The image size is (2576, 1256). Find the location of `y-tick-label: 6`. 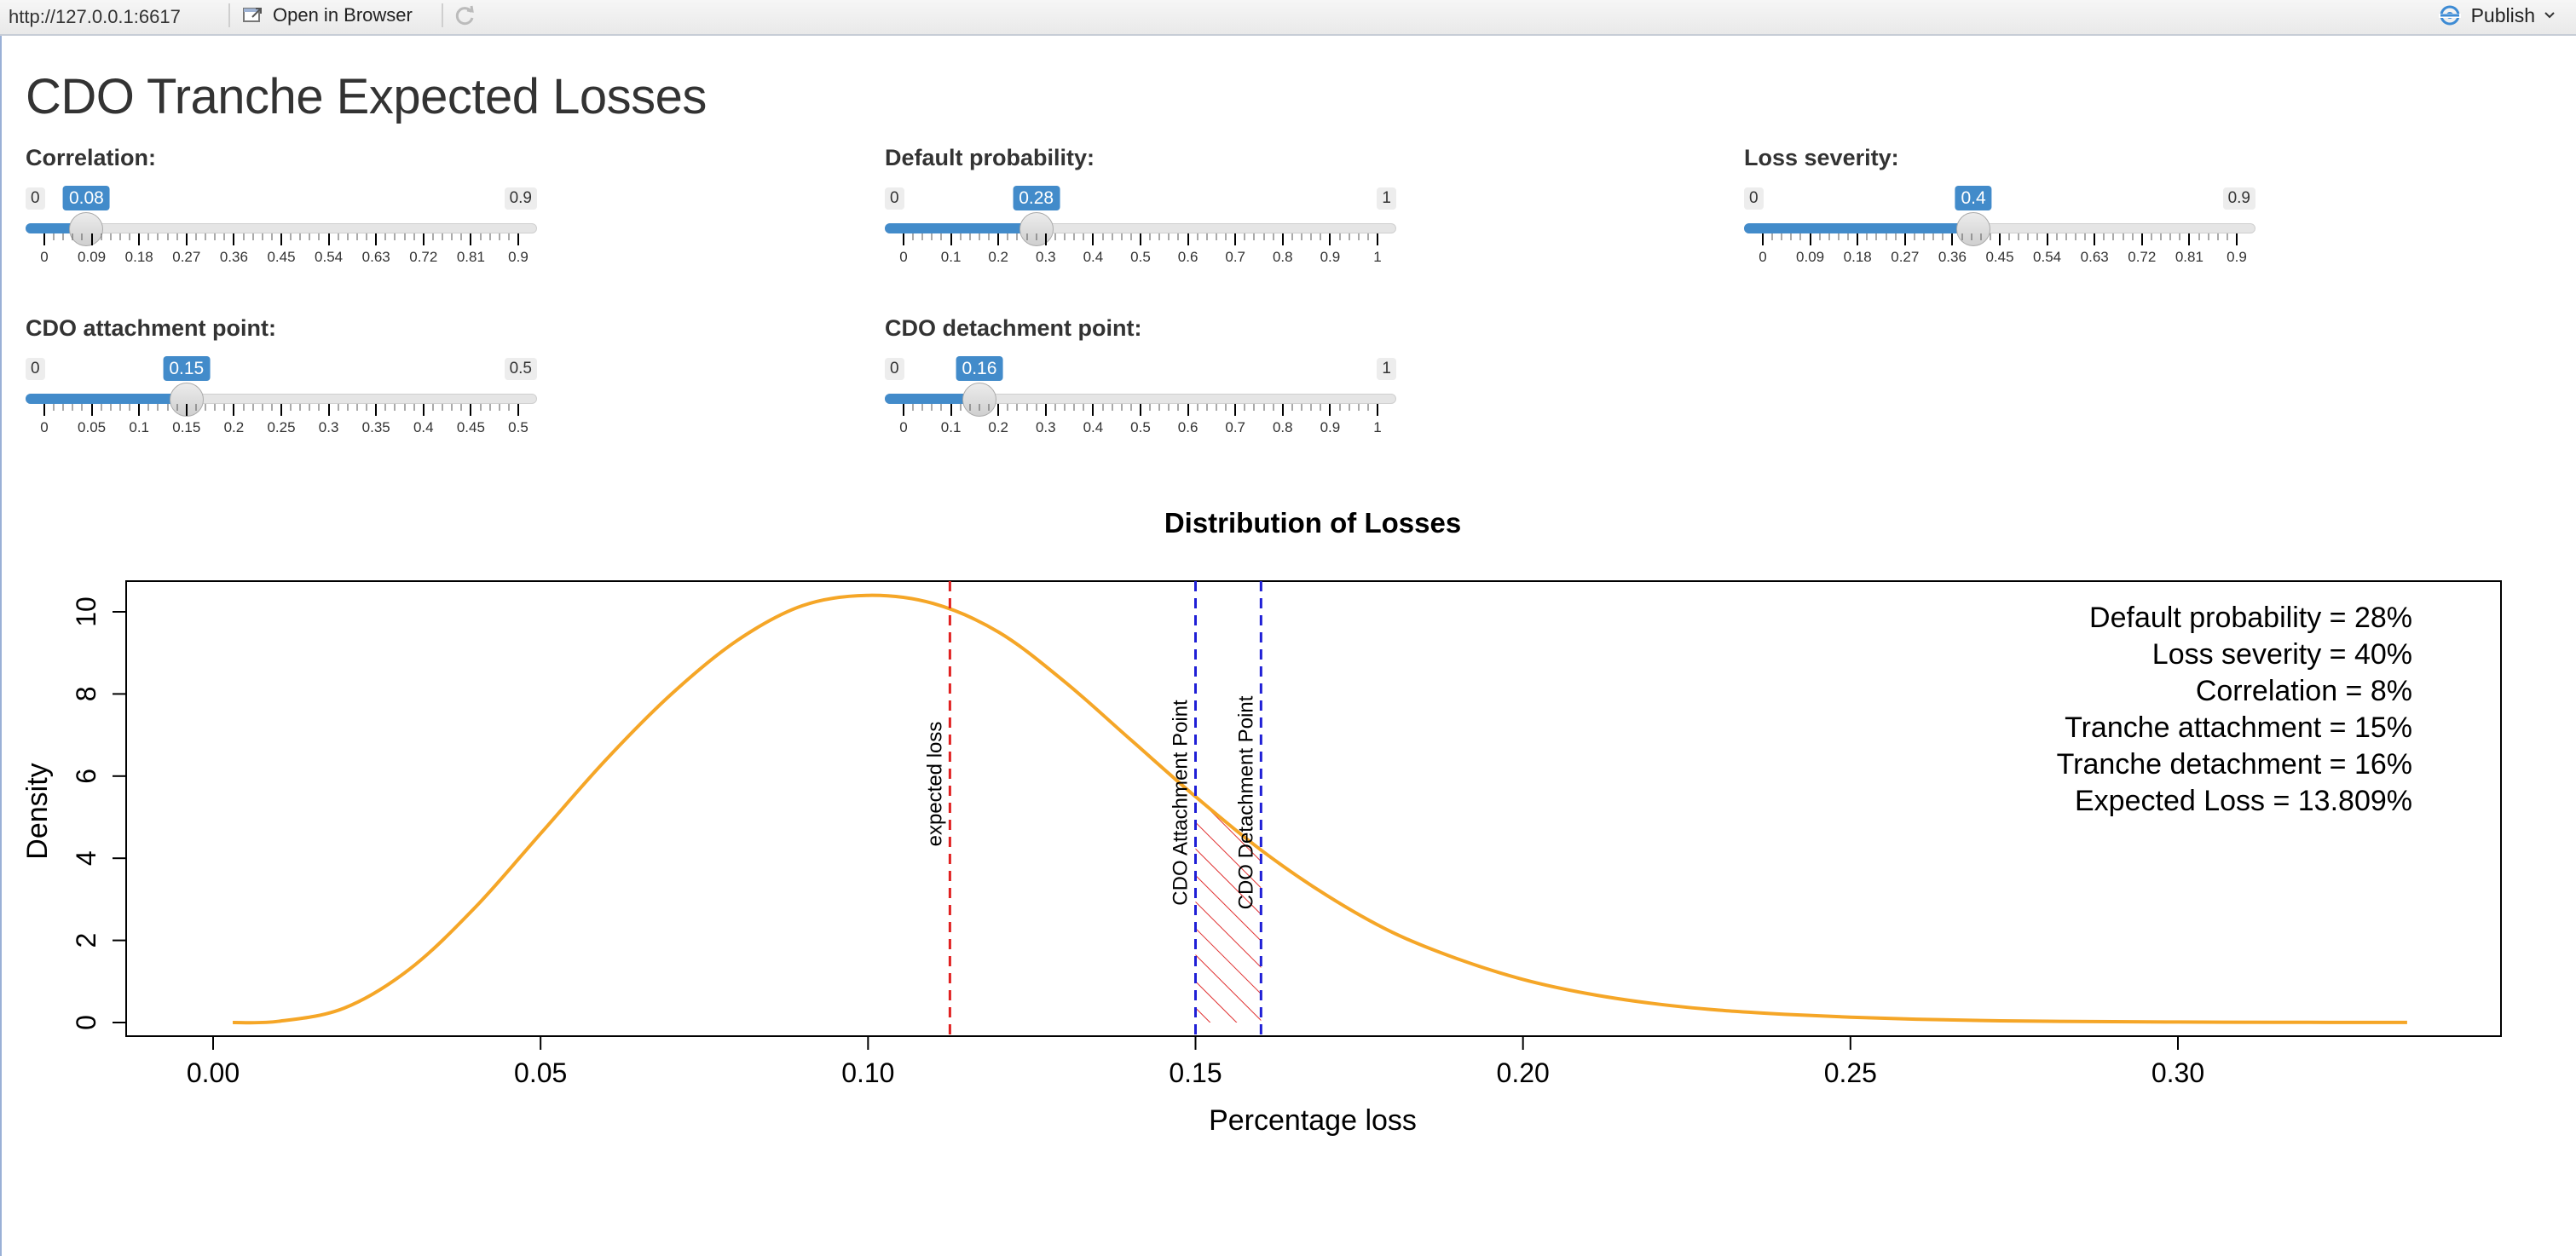

y-tick-label: 6 is located at coordinates (86, 776).